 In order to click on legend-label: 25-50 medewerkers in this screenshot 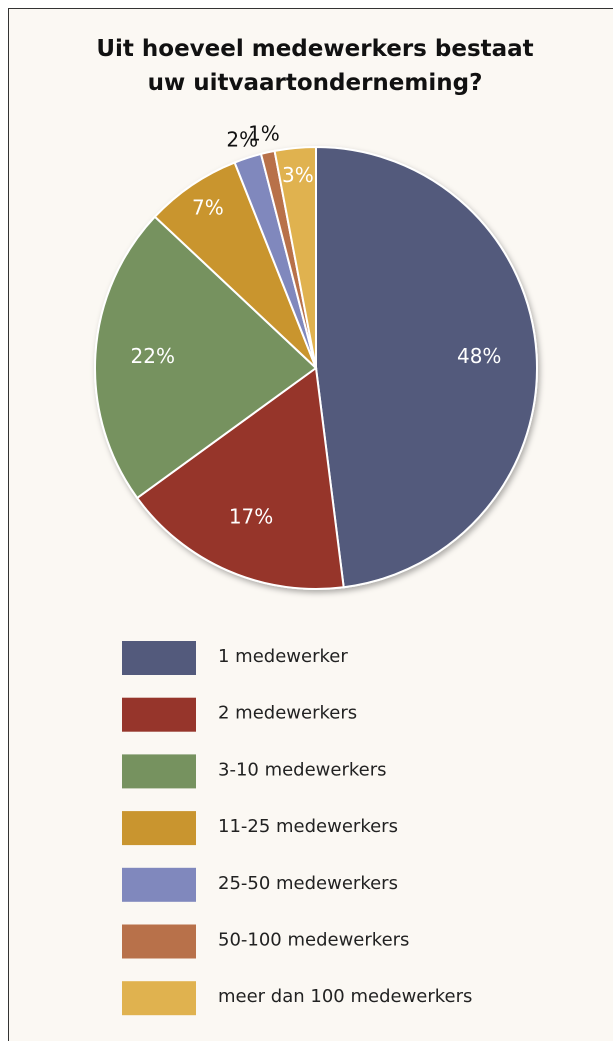, I will do `click(308, 883)`.